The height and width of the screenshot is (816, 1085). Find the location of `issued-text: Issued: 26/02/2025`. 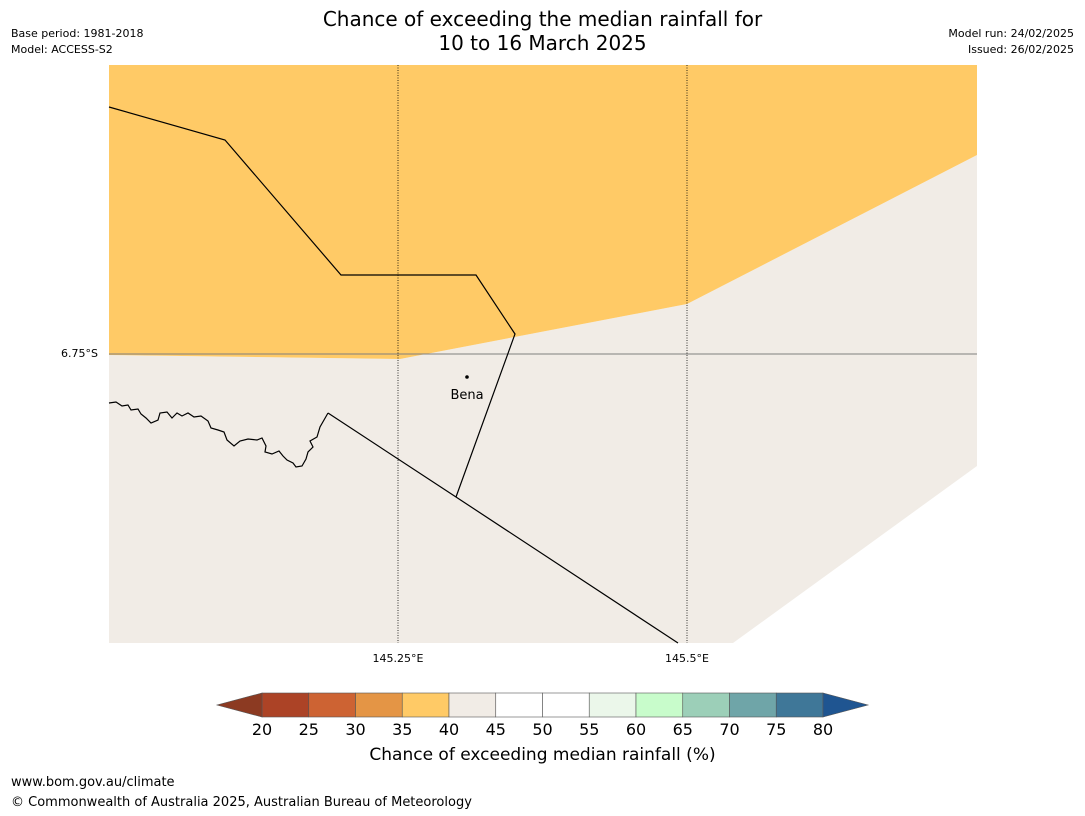

issued-text: Issued: 26/02/2025 is located at coordinates (1020, 49).